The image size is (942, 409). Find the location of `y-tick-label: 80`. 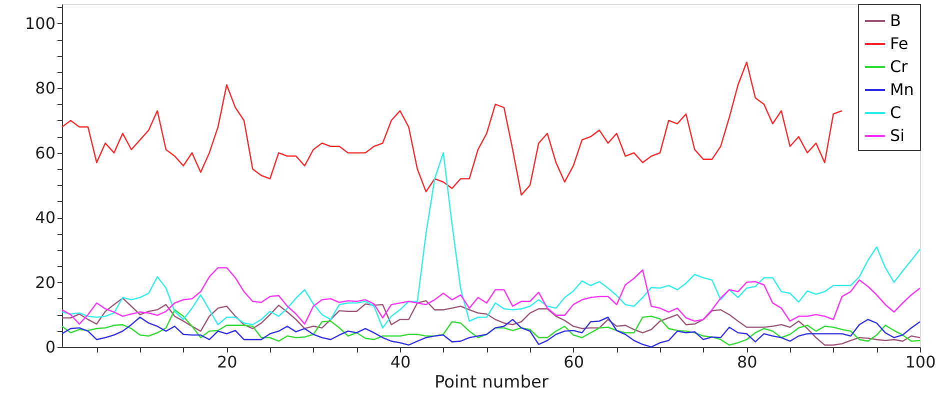

y-tick-label: 80 is located at coordinates (45, 88).